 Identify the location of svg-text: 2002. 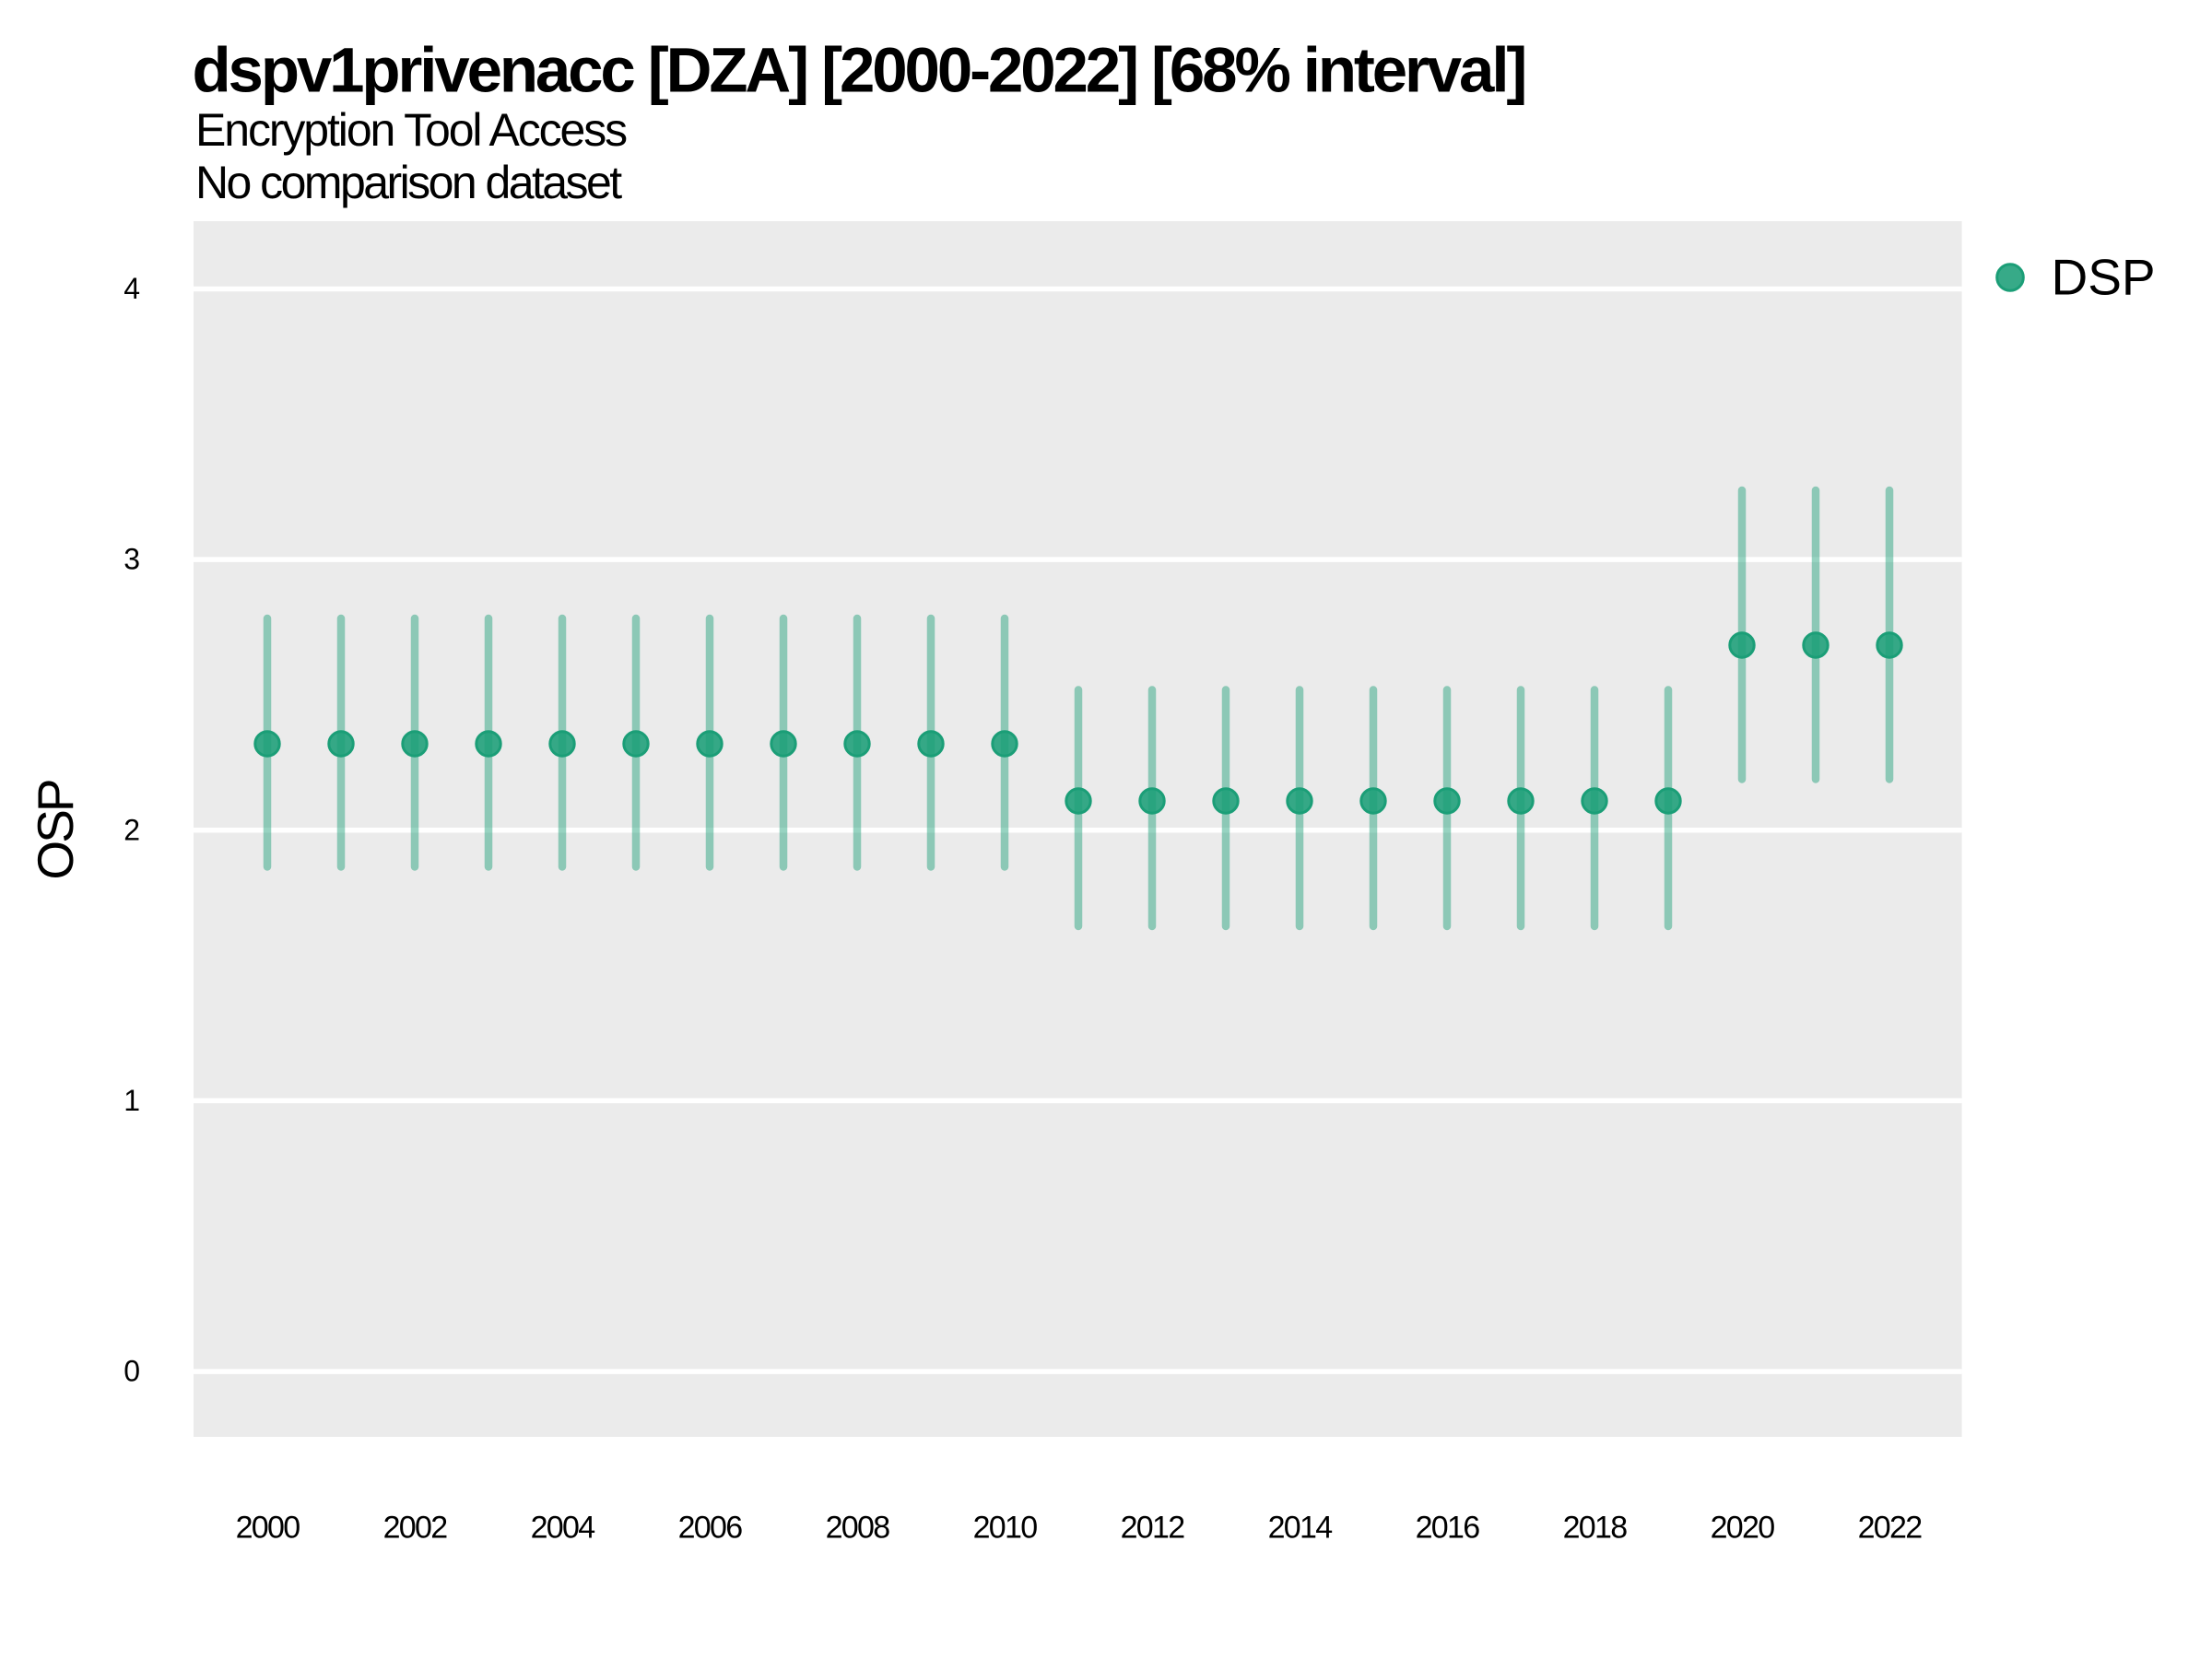
(415, 1528).